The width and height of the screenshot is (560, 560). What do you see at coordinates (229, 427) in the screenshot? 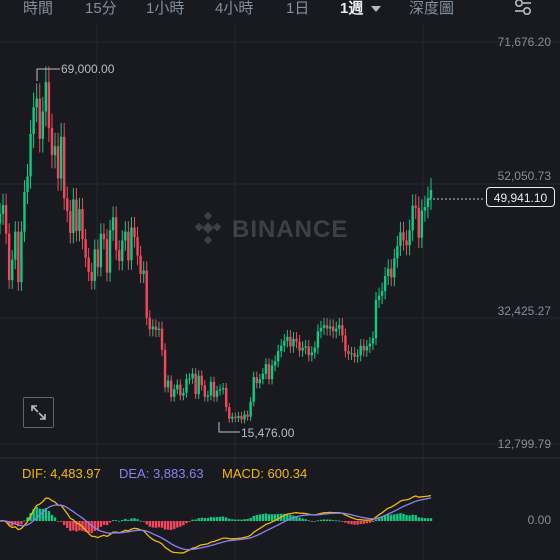
I see `low-marker` at bounding box center [229, 427].